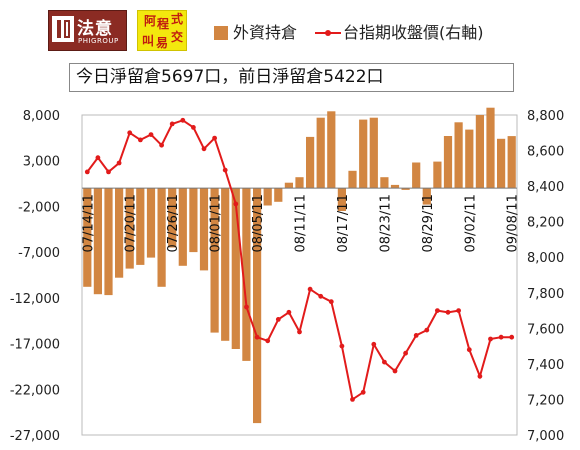 This screenshot has width=580, height=450. What do you see at coordinates (98, 41) in the screenshot?
I see `logo-brand-subtext: PHIGROUP` at bounding box center [98, 41].